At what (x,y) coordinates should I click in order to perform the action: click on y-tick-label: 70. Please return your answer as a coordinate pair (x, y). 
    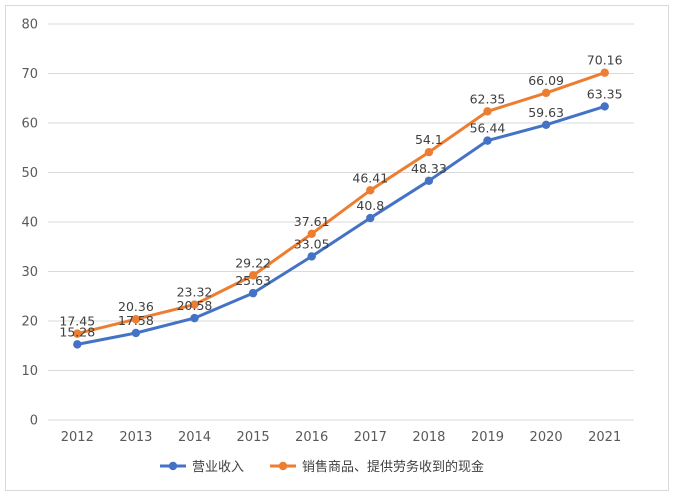
    Looking at the image, I should click on (29, 74).